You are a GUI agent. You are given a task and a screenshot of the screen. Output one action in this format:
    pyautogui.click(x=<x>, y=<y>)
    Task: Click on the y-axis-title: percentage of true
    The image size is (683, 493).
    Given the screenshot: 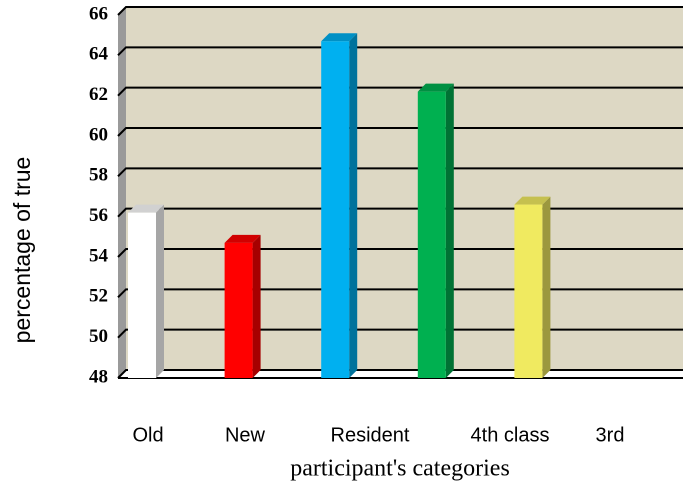 What is the action you would take?
    pyautogui.click(x=22, y=250)
    